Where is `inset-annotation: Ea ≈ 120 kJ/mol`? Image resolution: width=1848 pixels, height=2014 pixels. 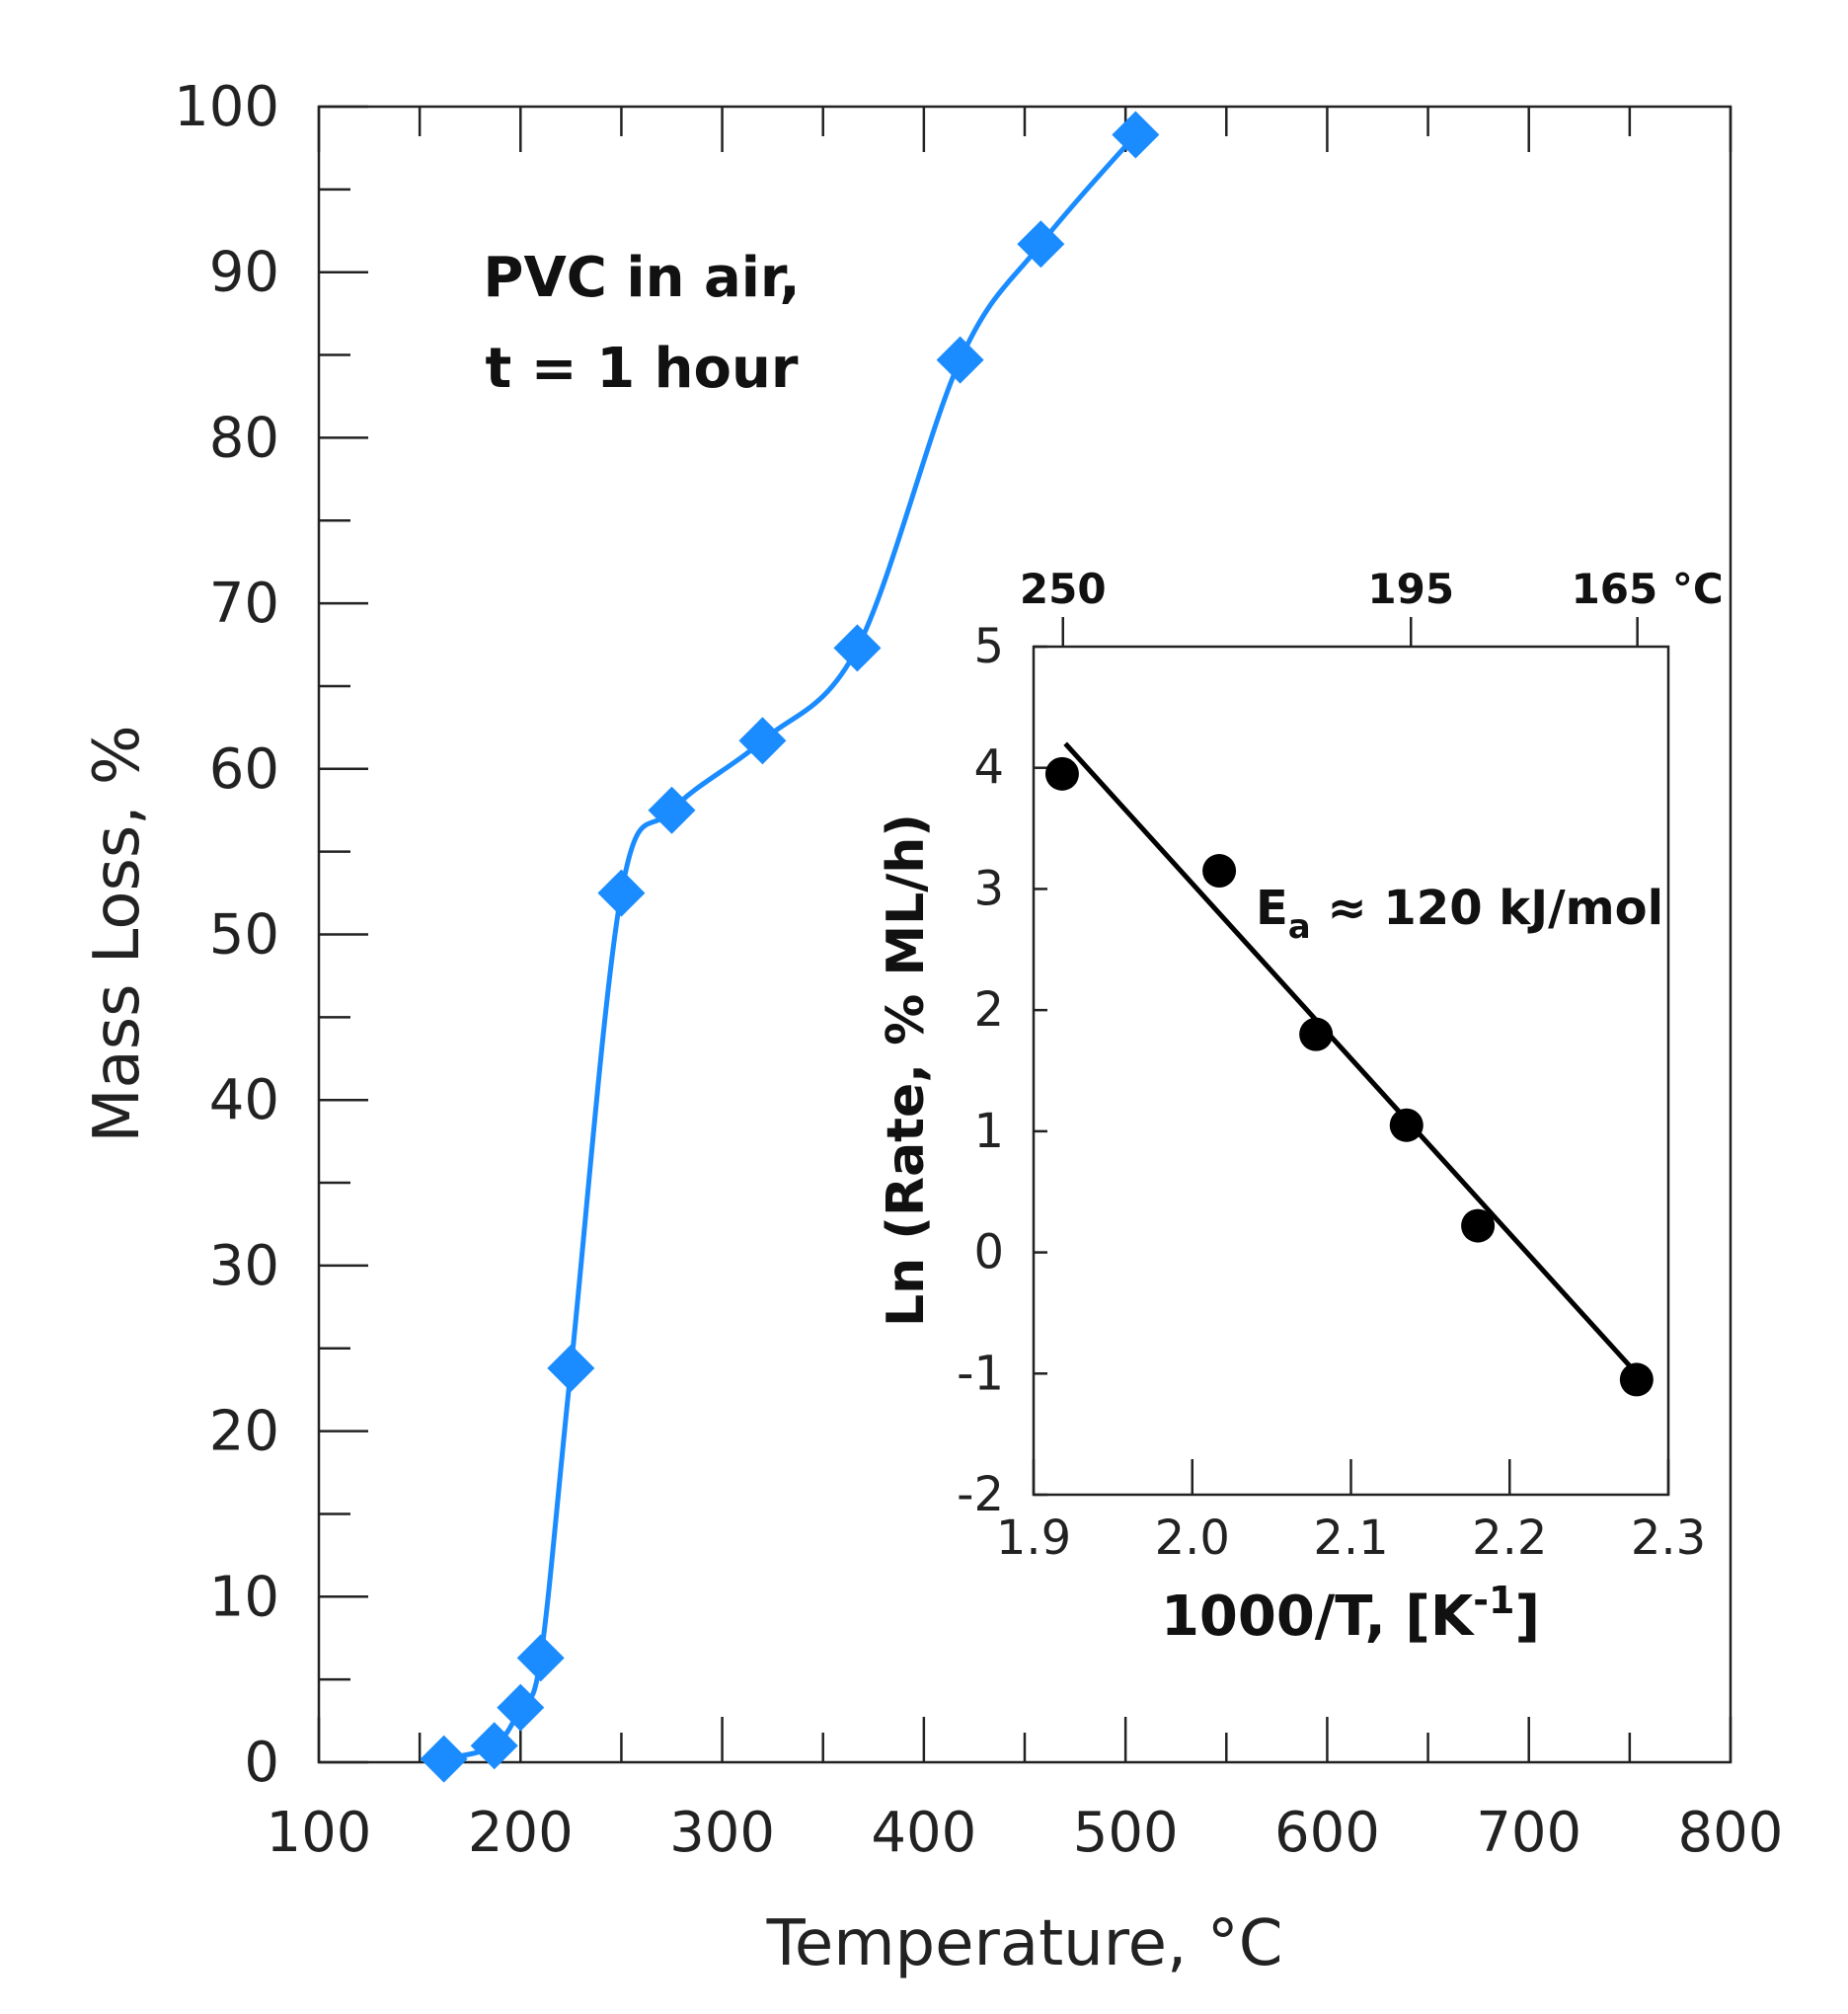
inset-annotation: Ea ≈ 120 kJ/mol is located at coordinates (1459, 914).